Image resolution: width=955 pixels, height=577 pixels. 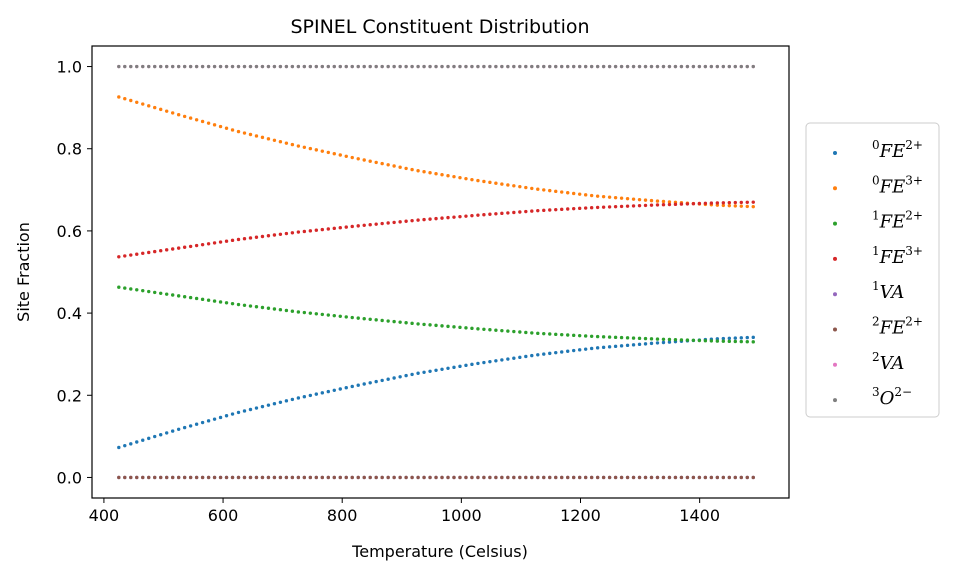 I want to click on legend-entry: 0FE3+, so click(x=897, y=185).